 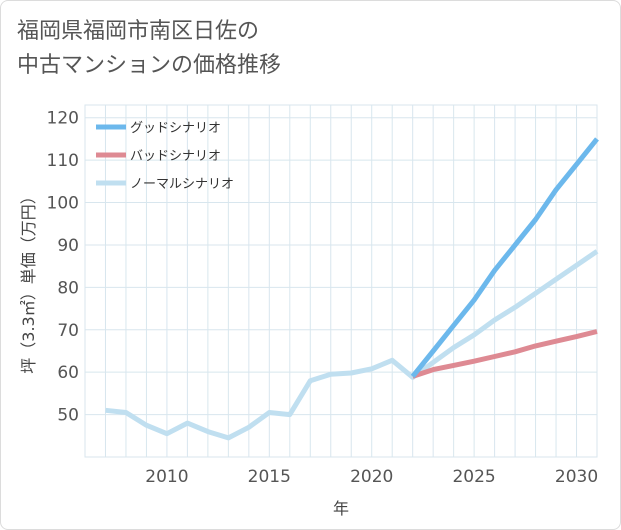 I want to click on chart-title: 福岡県福岡市南区日佐の 中古マンションの価格推移, so click(x=149, y=49).